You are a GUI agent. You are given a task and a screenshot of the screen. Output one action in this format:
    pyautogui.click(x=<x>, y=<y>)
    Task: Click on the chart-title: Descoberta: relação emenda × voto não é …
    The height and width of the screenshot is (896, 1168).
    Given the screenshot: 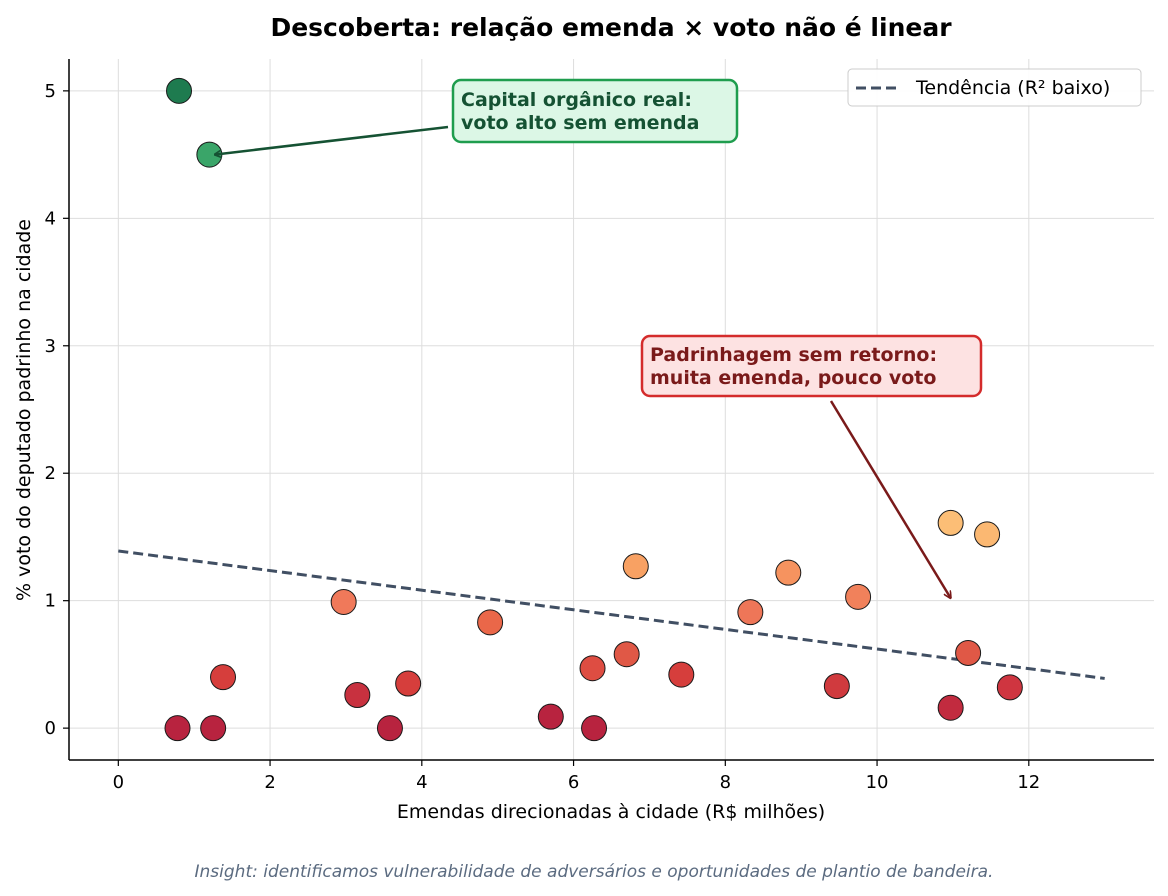 What is the action you would take?
    pyautogui.click(x=611, y=27)
    